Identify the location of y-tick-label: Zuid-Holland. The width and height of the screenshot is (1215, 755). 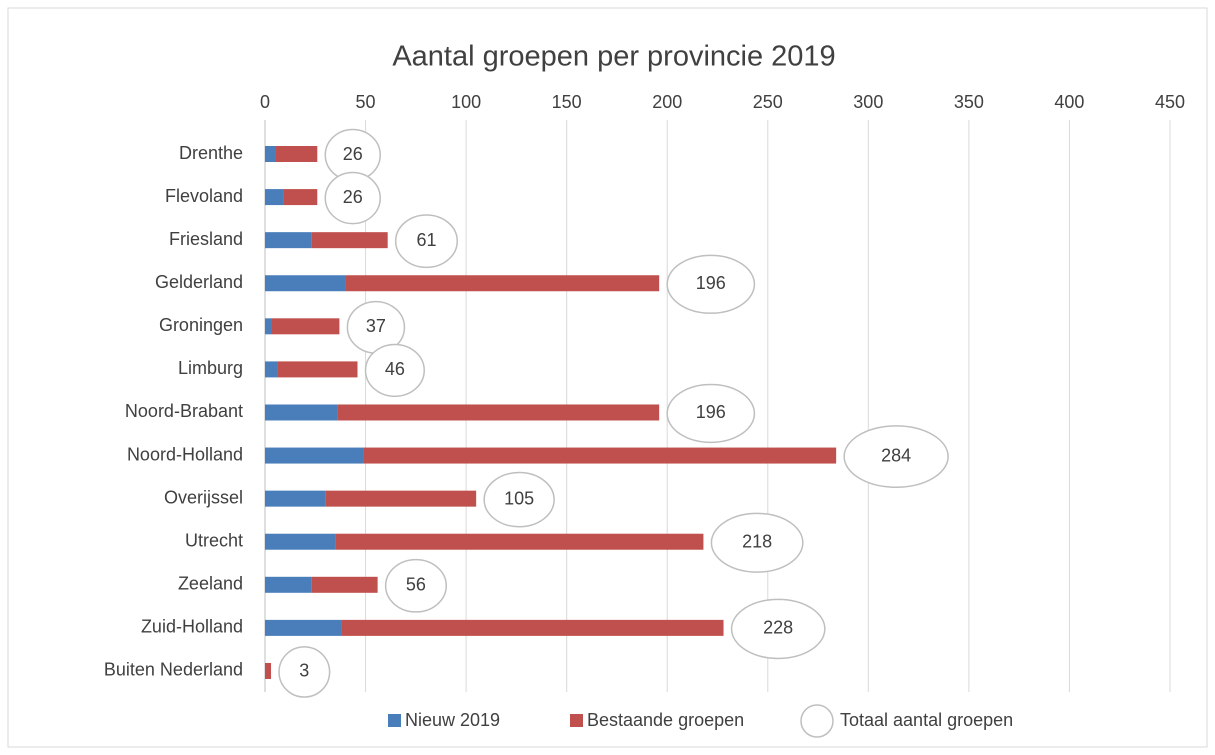
(192, 627).